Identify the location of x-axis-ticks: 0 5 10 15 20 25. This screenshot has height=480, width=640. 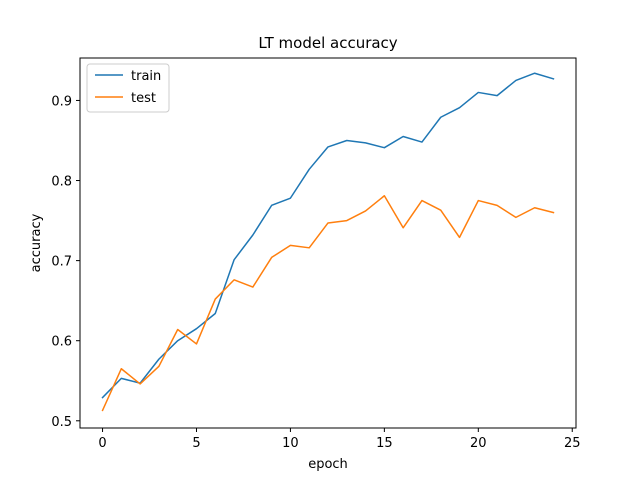
(339, 439).